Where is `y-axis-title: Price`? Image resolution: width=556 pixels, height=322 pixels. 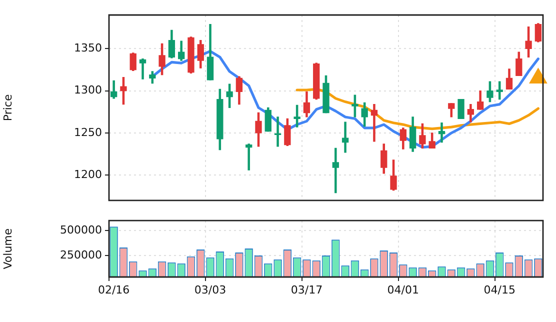 y-axis-title: Price is located at coordinates (7, 108).